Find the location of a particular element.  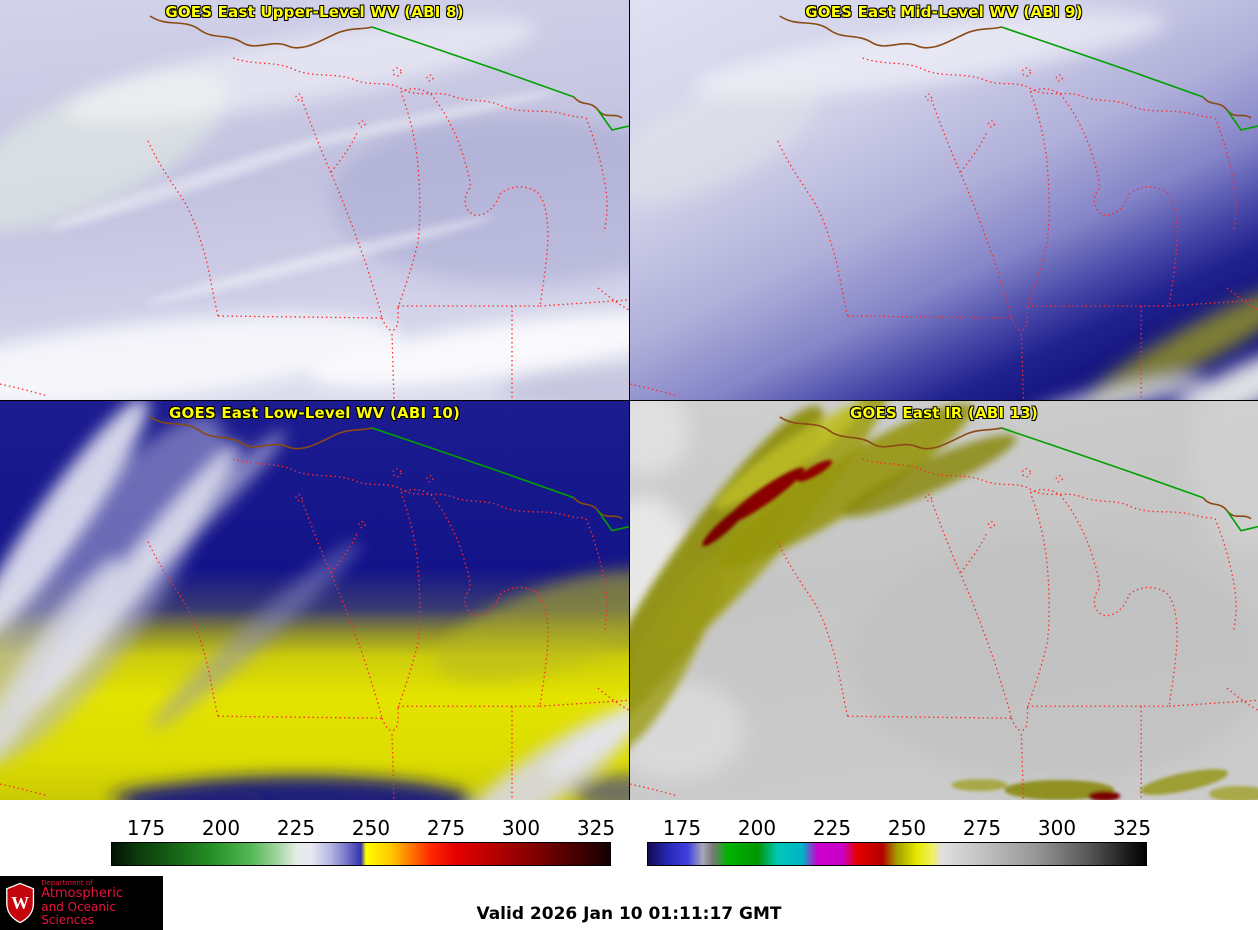

panel-title: GOES East IR (ABI 13) is located at coordinates (943, 413).